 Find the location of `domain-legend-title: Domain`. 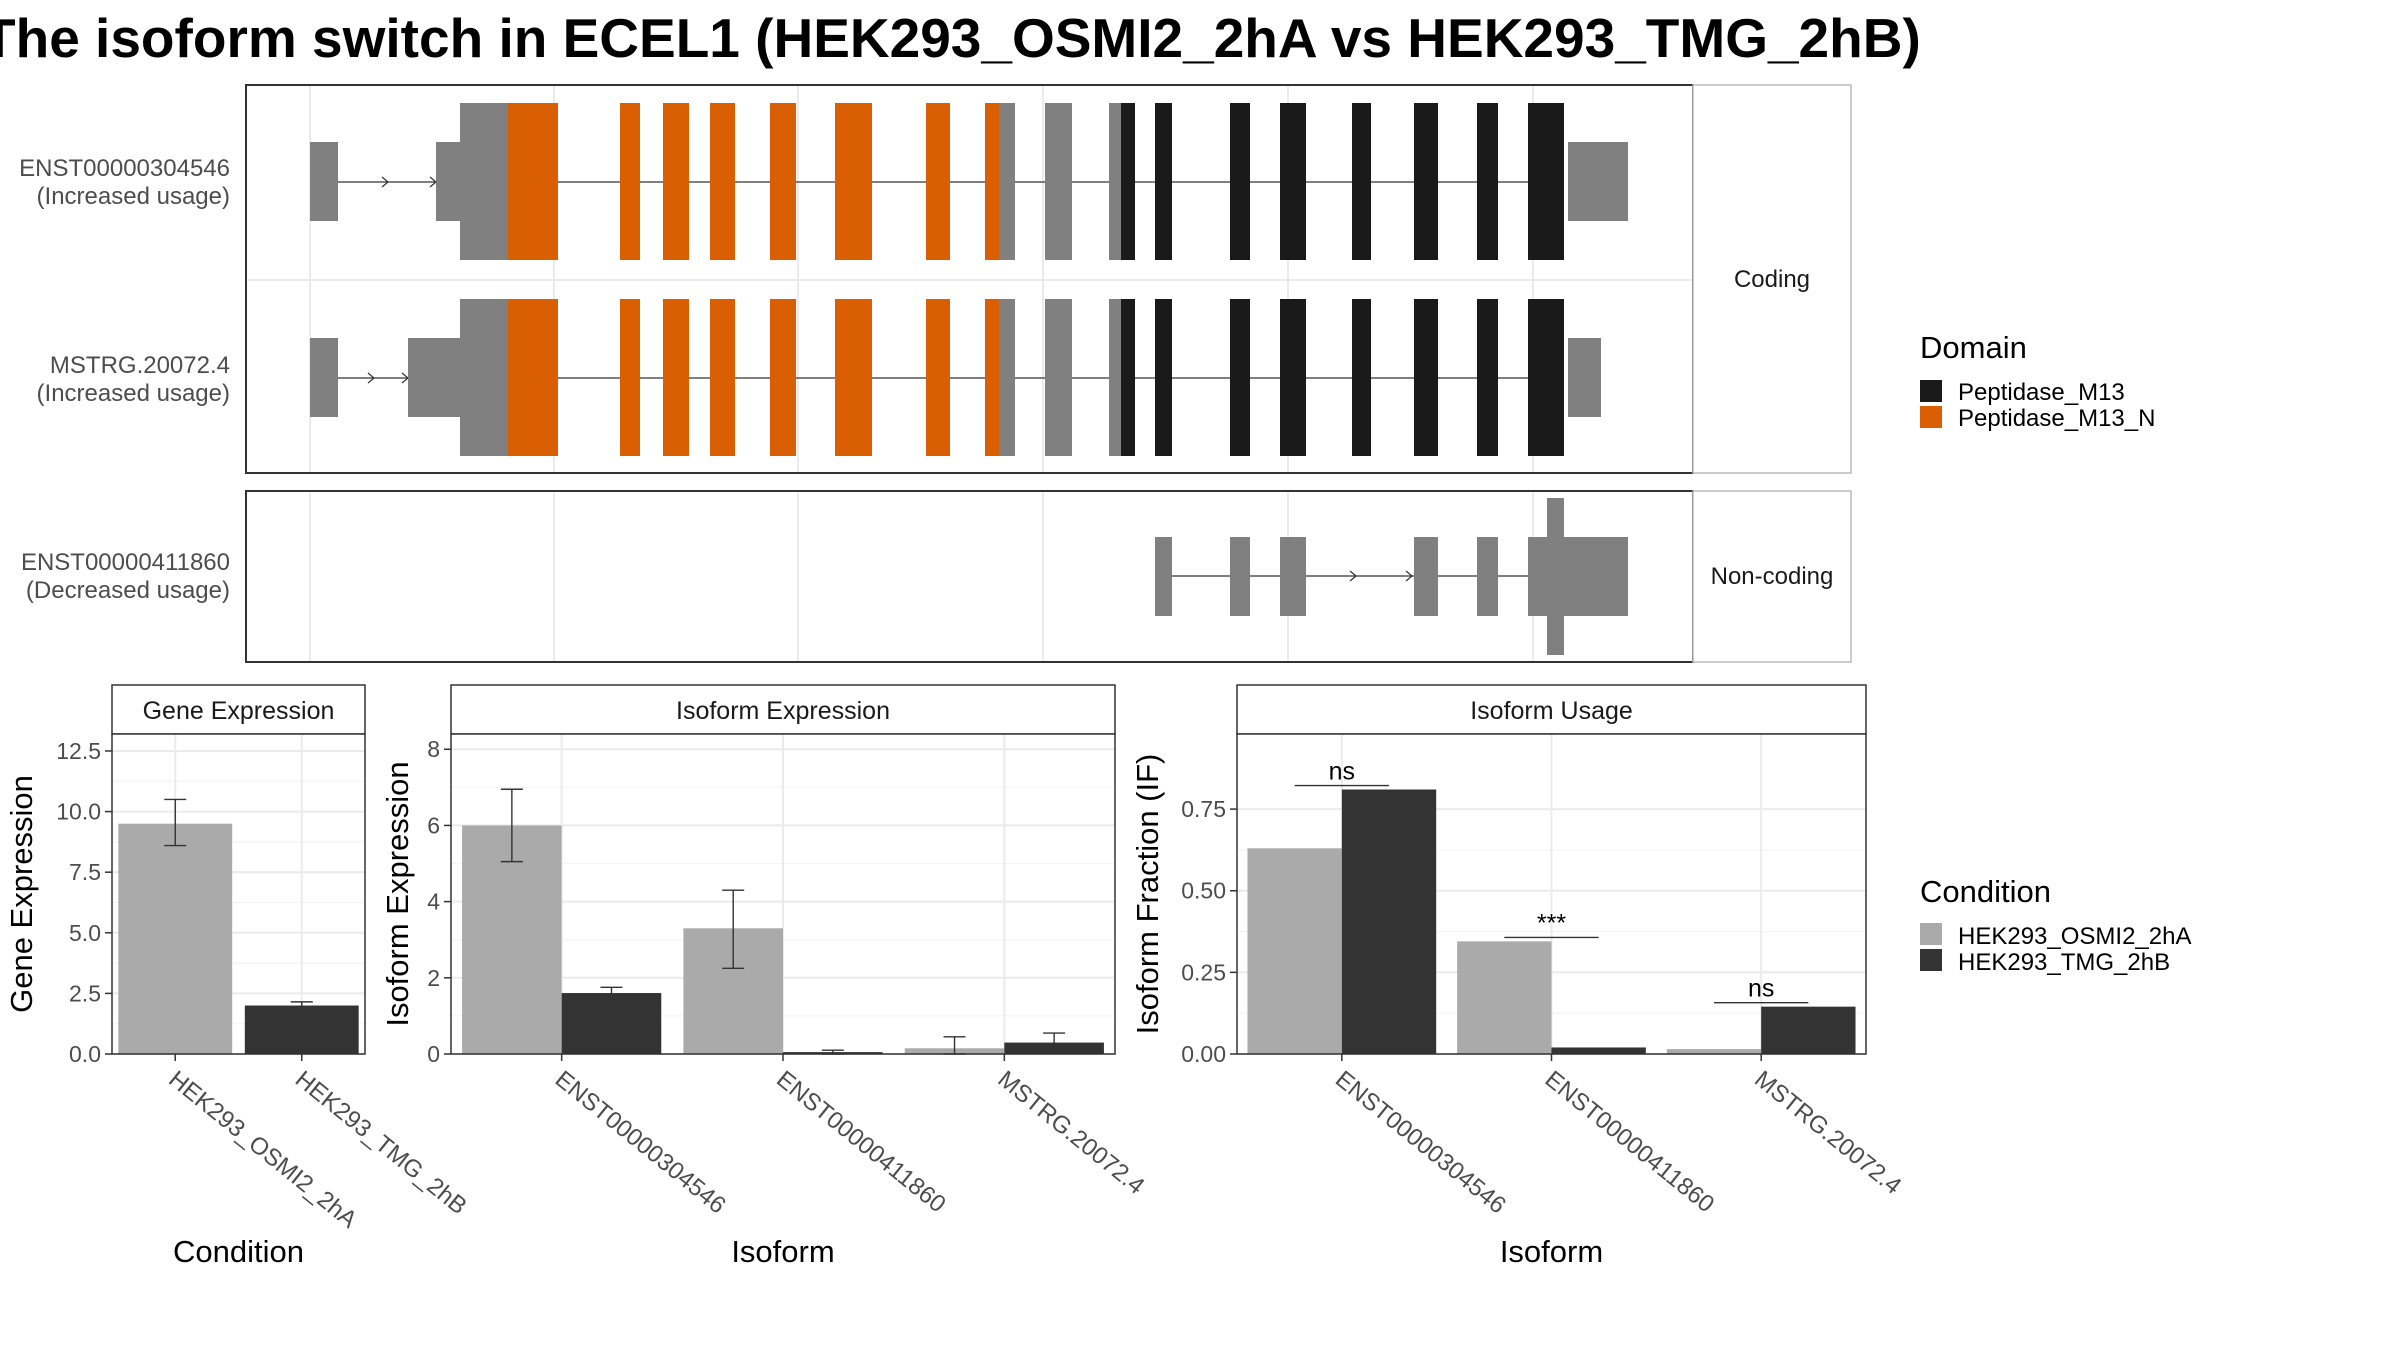

domain-legend-title: Domain is located at coordinates (1973, 347).